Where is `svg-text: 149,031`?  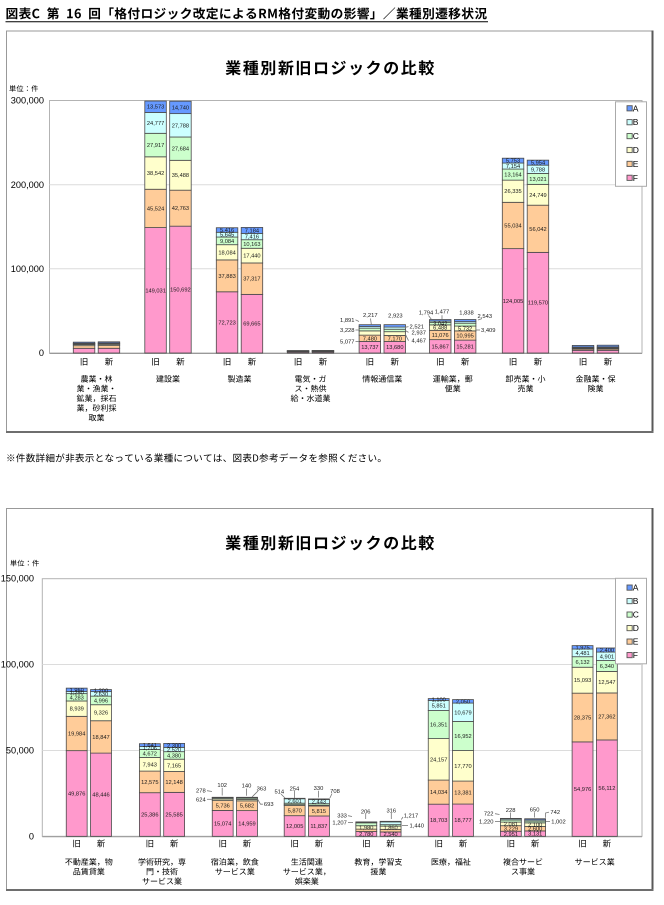 svg-text: 149,031 is located at coordinates (155, 291).